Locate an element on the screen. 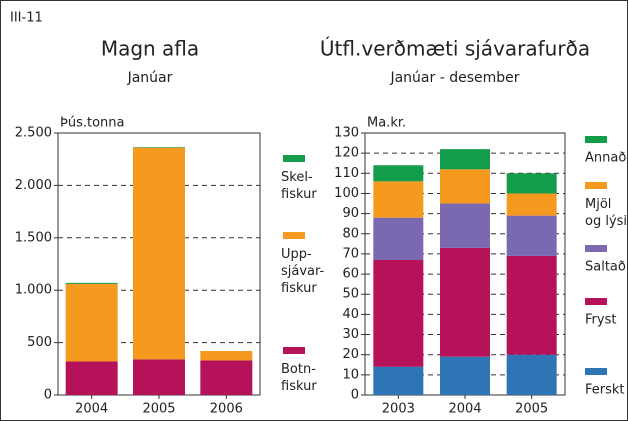 The height and width of the screenshot is (421, 628). legend-label: Saltað is located at coordinates (605, 267).